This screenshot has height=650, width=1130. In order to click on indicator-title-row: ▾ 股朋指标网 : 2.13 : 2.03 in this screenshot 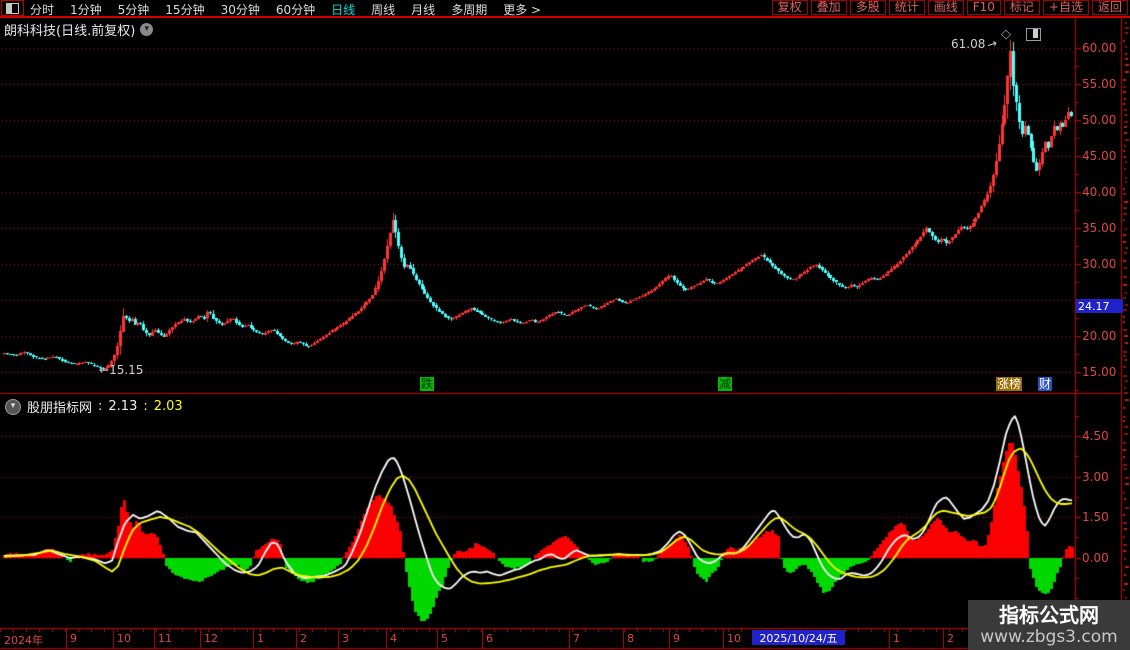, I will do `click(94, 406)`.